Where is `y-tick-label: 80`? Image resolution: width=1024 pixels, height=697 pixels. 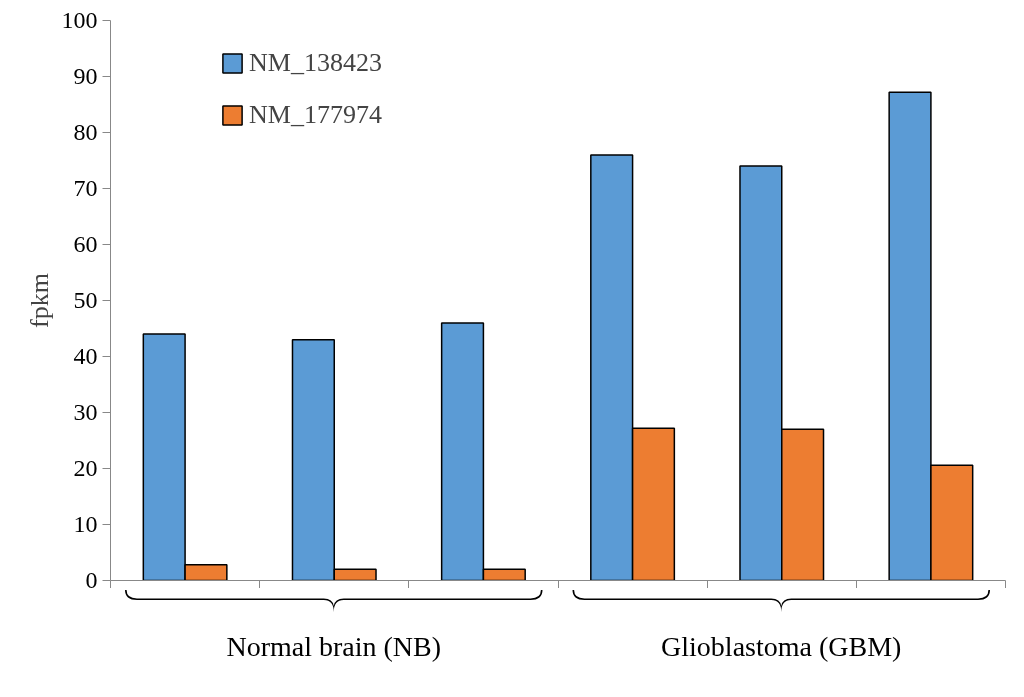
y-tick-label: 80 is located at coordinates (85, 132).